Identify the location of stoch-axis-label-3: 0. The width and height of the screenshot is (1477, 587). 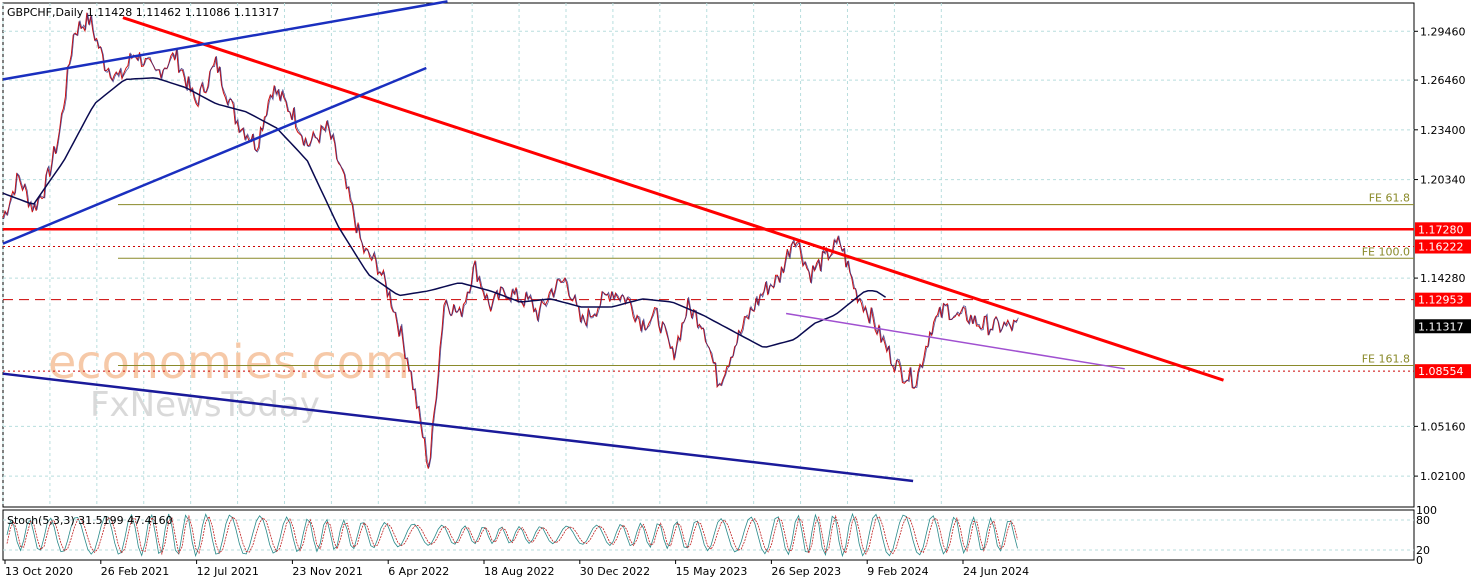
(1419, 560).